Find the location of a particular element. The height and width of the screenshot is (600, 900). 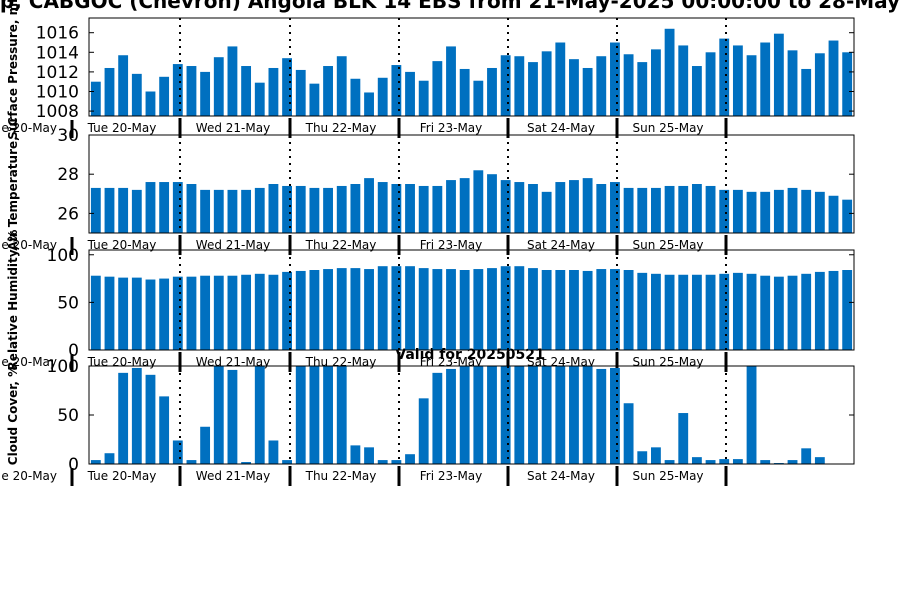

y-tick-label: 1010 is located at coordinates (57, 93).